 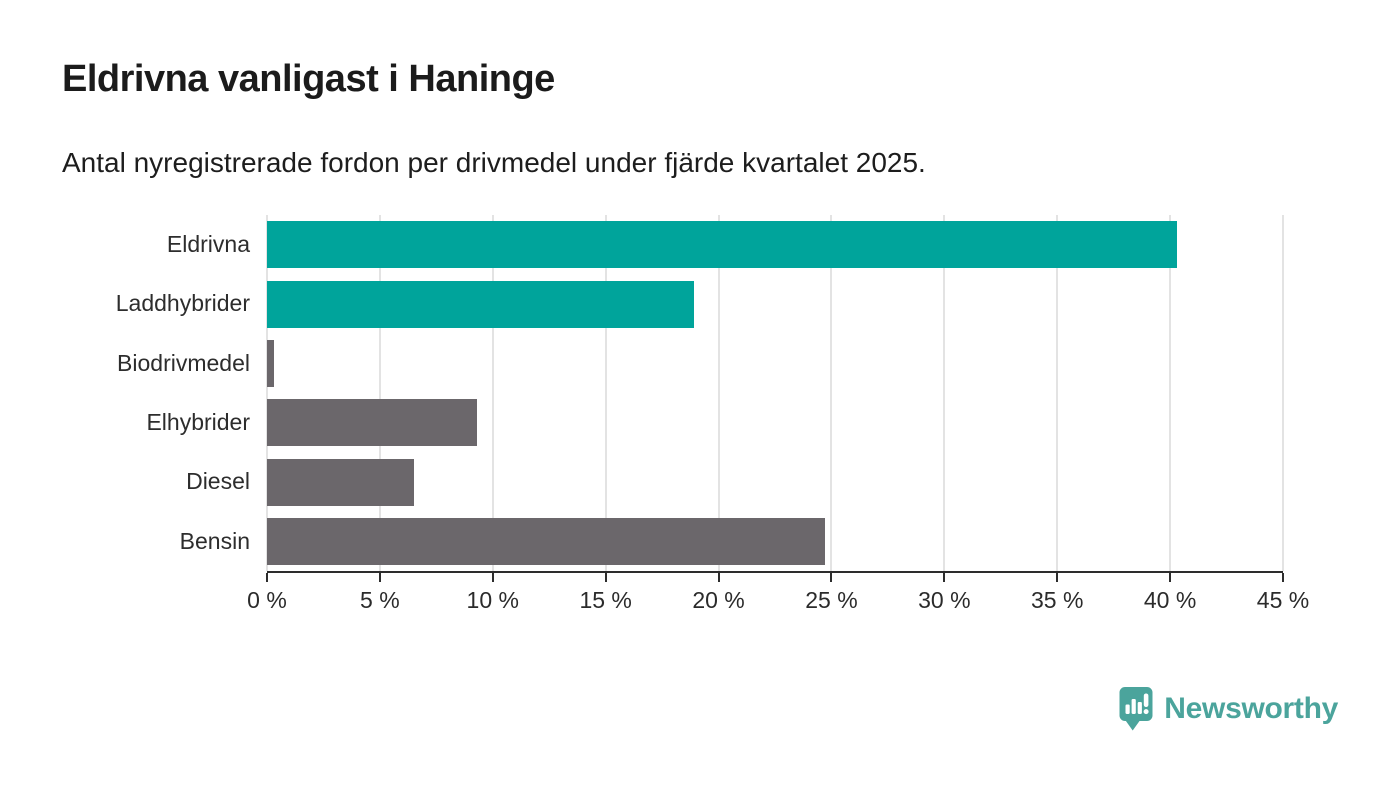 What do you see at coordinates (183, 362) in the screenshot?
I see `category-label-biodrivmedel: Biodrivmedel` at bounding box center [183, 362].